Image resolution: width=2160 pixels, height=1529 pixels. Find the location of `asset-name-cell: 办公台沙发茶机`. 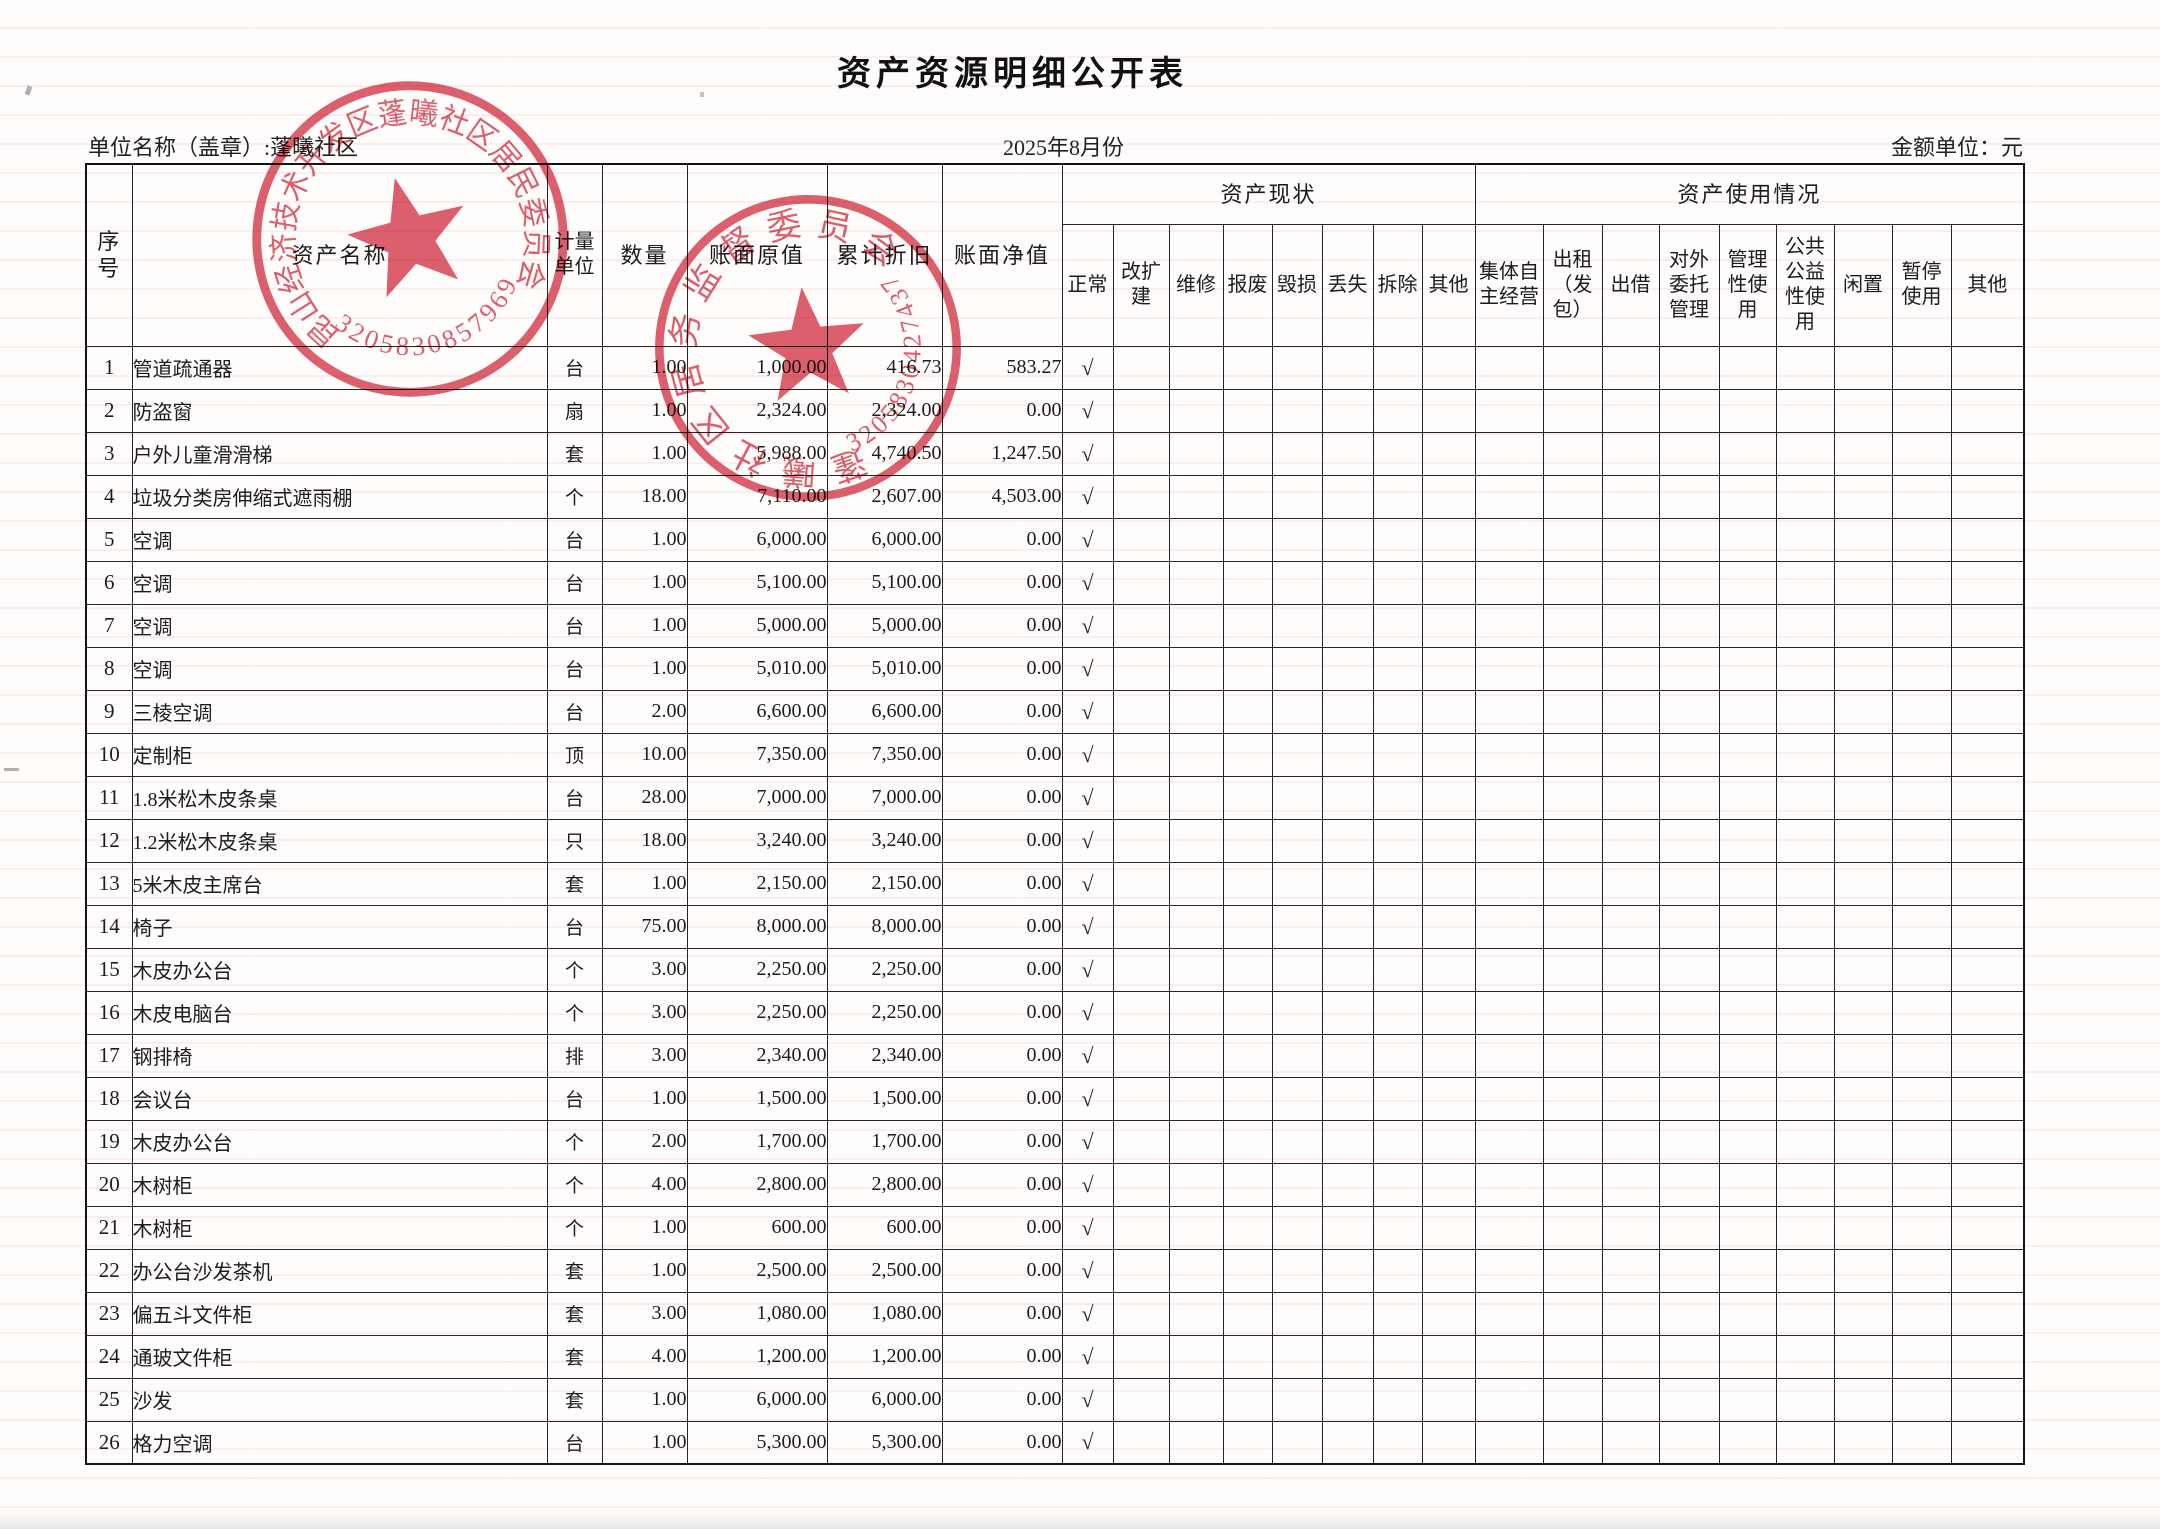

asset-name-cell: 办公台沙发茶机 is located at coordinates (339, 1270).